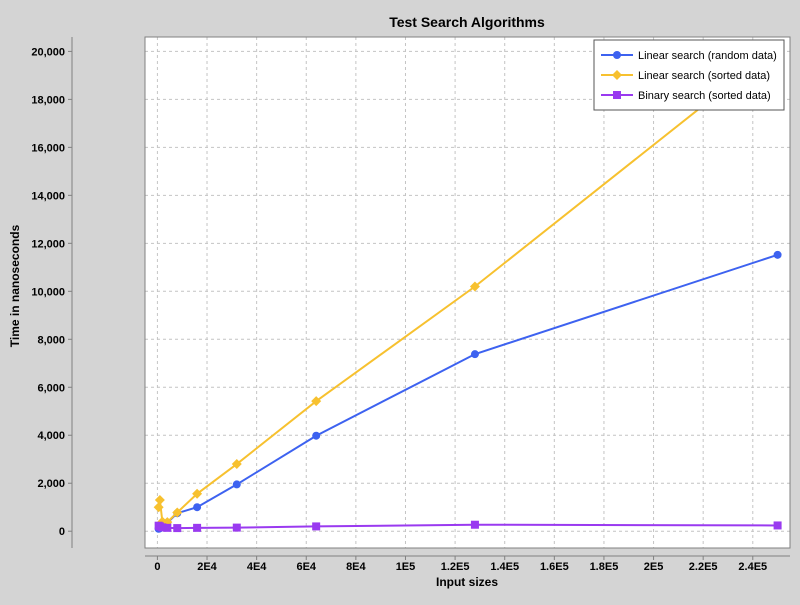 This screenshot has width=800, height=605. I want to click on x-tick-label: 2.2E5, so click(703, 567).